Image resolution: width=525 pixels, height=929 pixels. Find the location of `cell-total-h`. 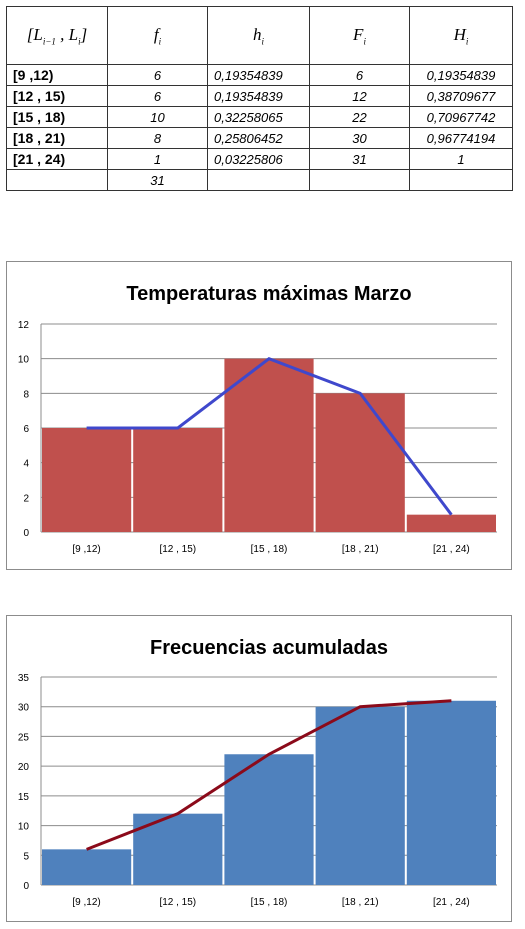

cell-total-h is located at coordinates (258, 180).